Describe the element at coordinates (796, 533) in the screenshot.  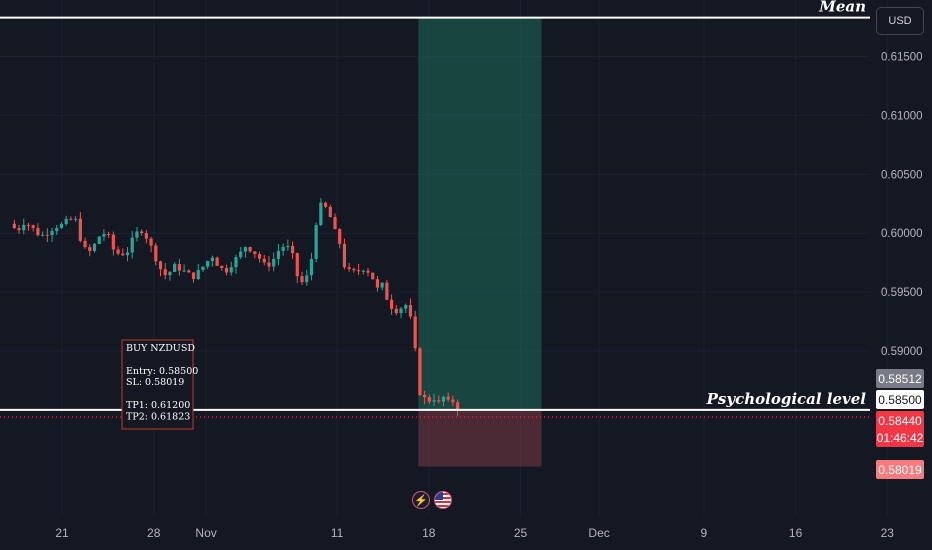
I see `time-tick-label: 16` at that location.